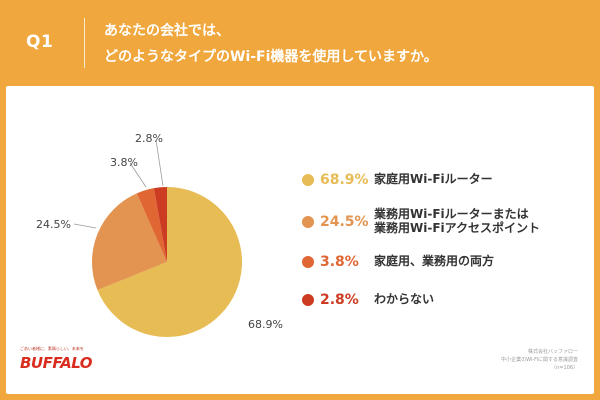 The height and width of the screenshot is (400, 600). I want to click on logo-tagline: ごあい者様に、素晴らしい、未来を, so click(52, 348).